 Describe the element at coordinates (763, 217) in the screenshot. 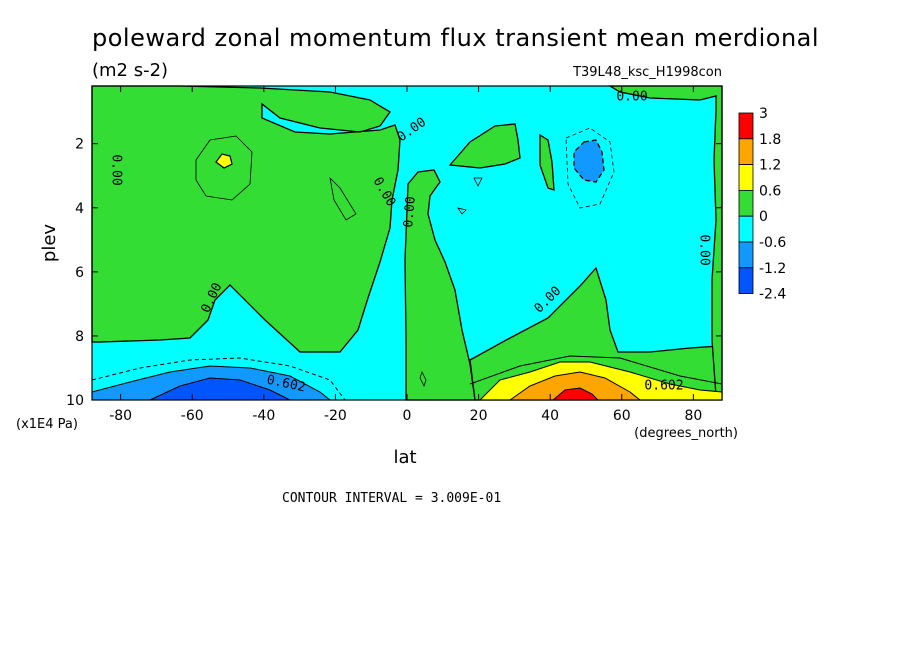

I see `legend-label: 0` at that location.